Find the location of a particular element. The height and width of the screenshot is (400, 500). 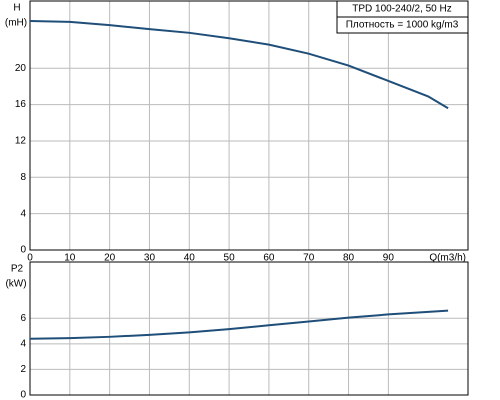

y-tick-label: 20 is located at coordinates (21, 68).